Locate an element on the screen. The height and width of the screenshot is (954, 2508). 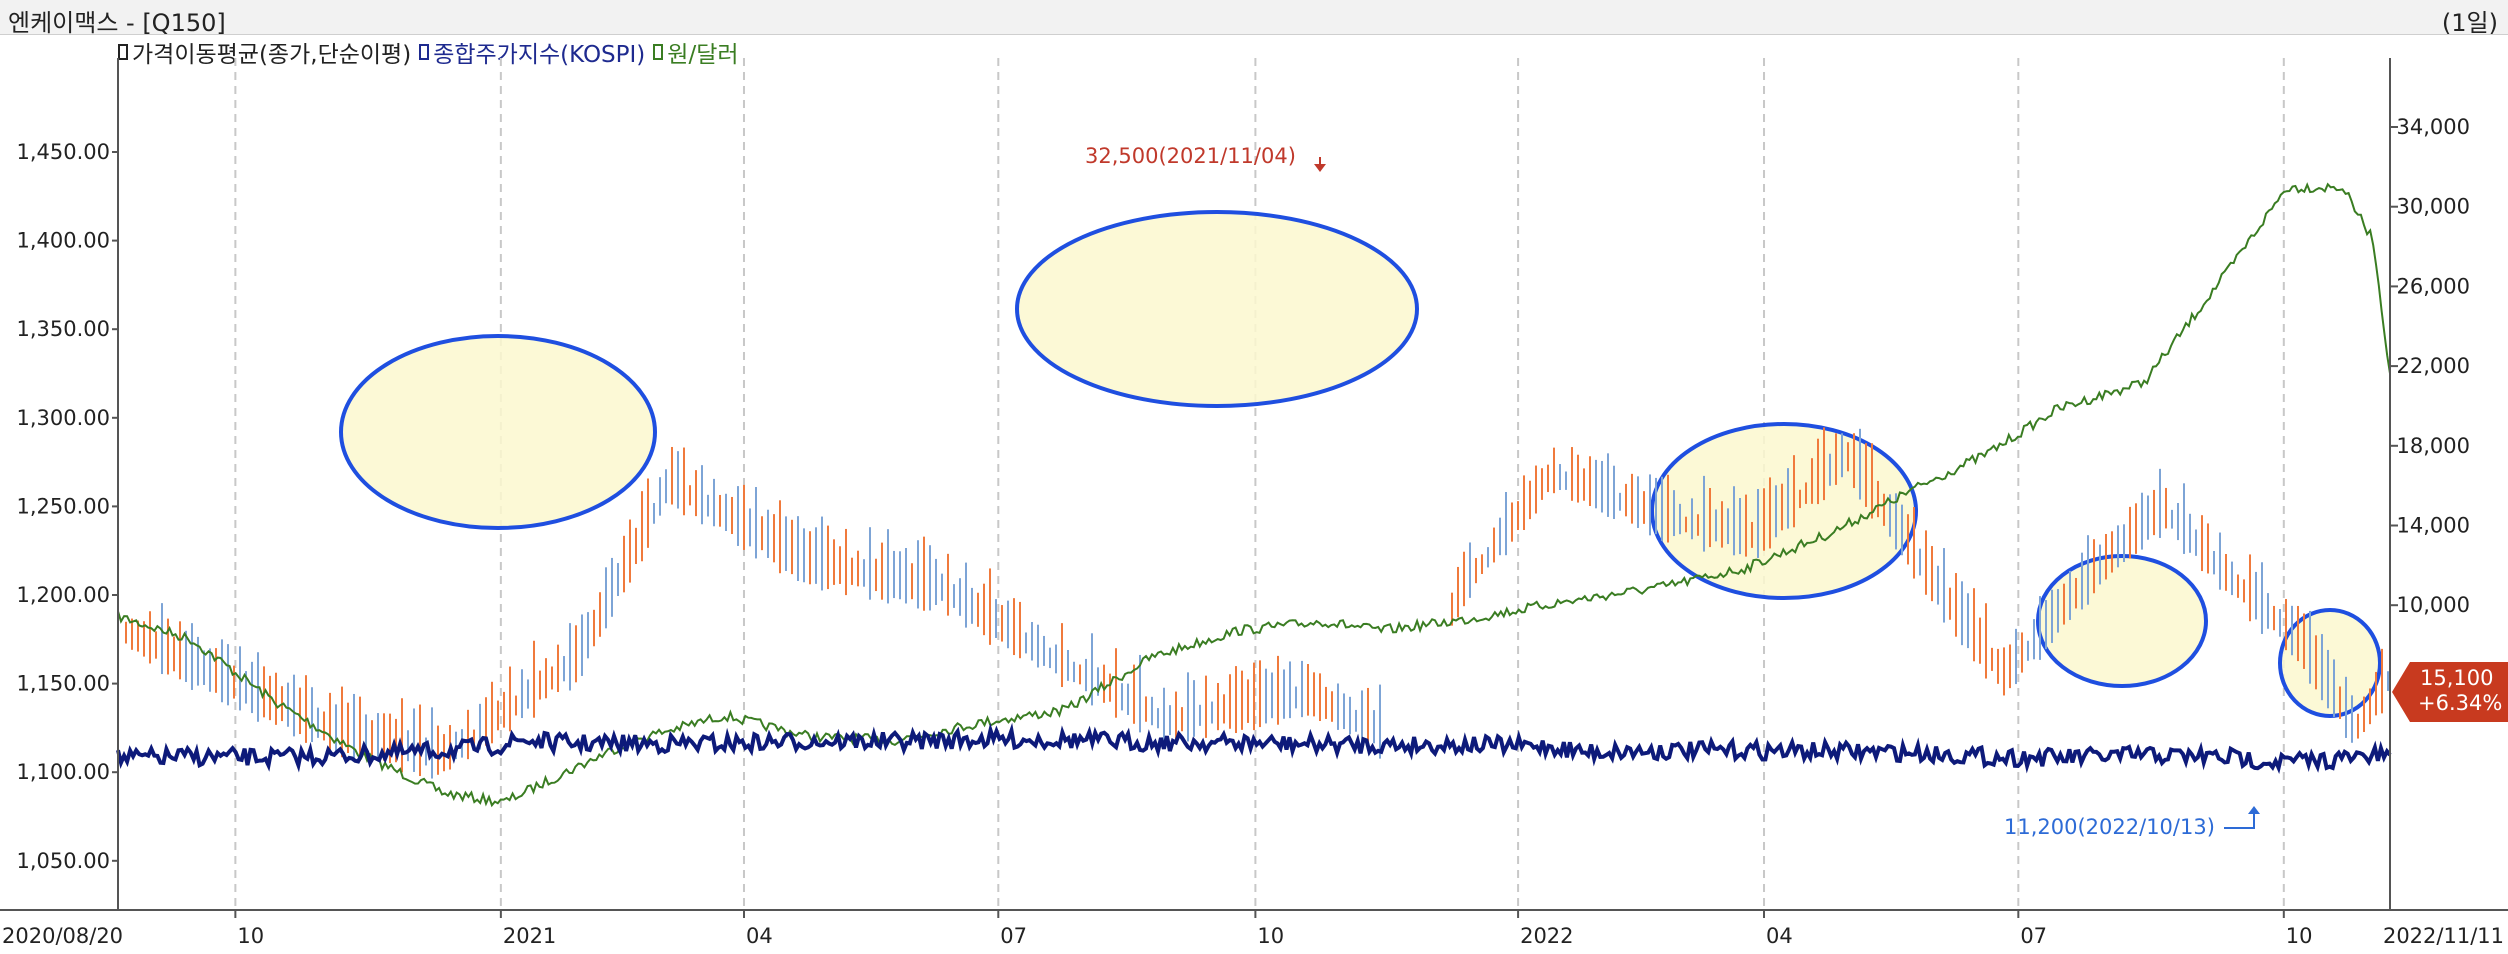
right-axis-tick-label: 14,000 is located at coordinates (2433, 526).